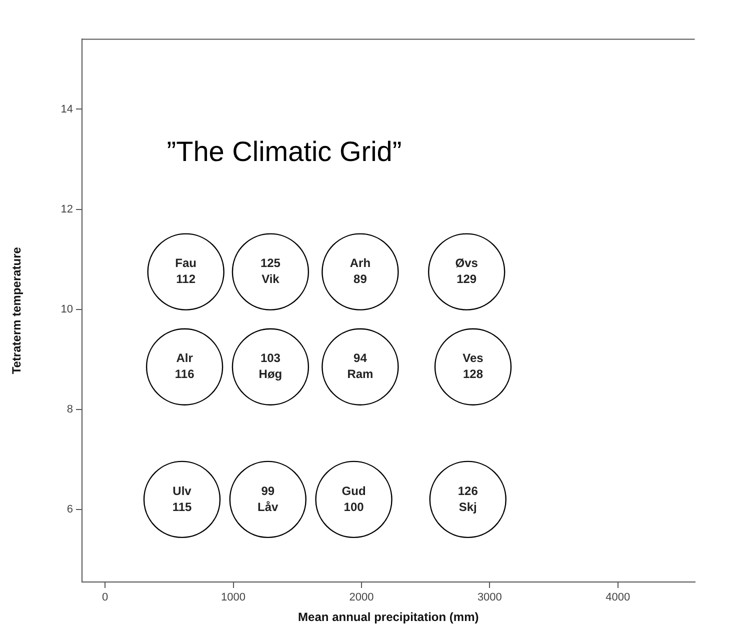 Image resolution: width=734 pixels, height=637 pixels. Describe the element at coordinates (66, 209) in the screenshot. I see `y-tick-label: 12` at that location.